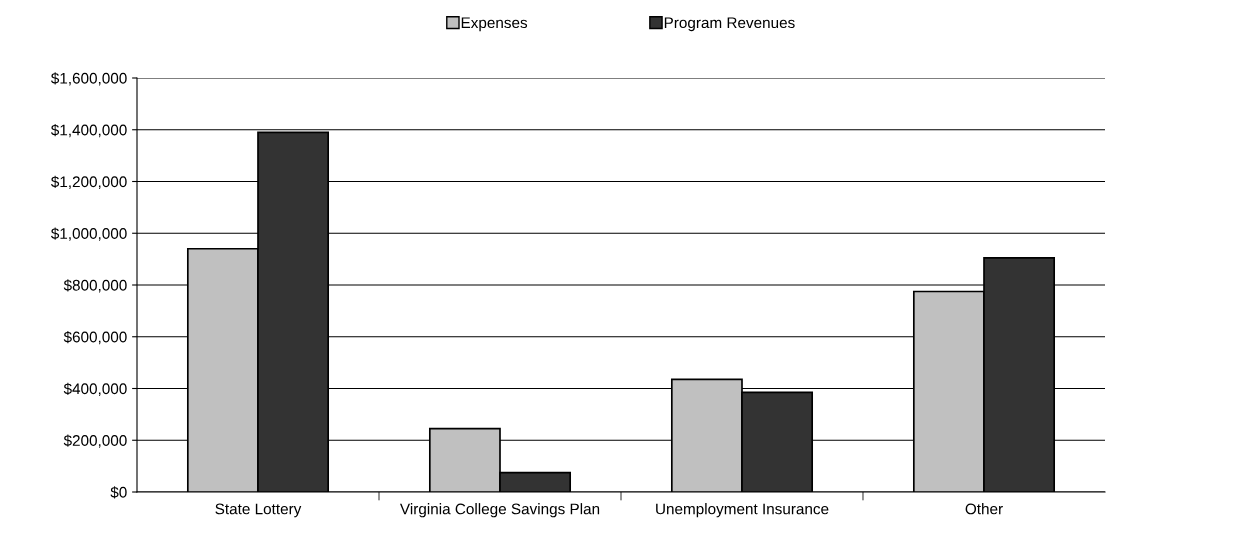 The width and height of the screenshot is (1235, 535). I want to click on x-tick-label: Virginia College Savings Plan, so click(499, 510).